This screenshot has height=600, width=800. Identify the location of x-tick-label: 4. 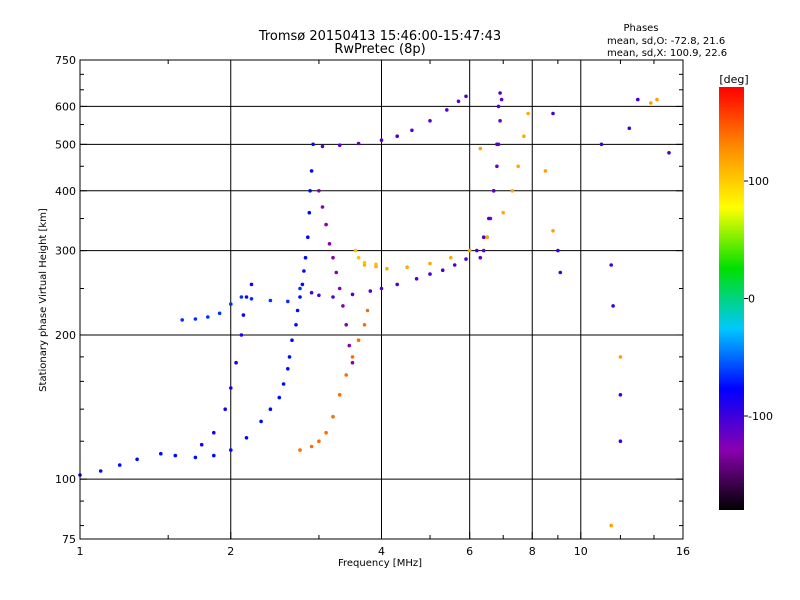
(381, 551).